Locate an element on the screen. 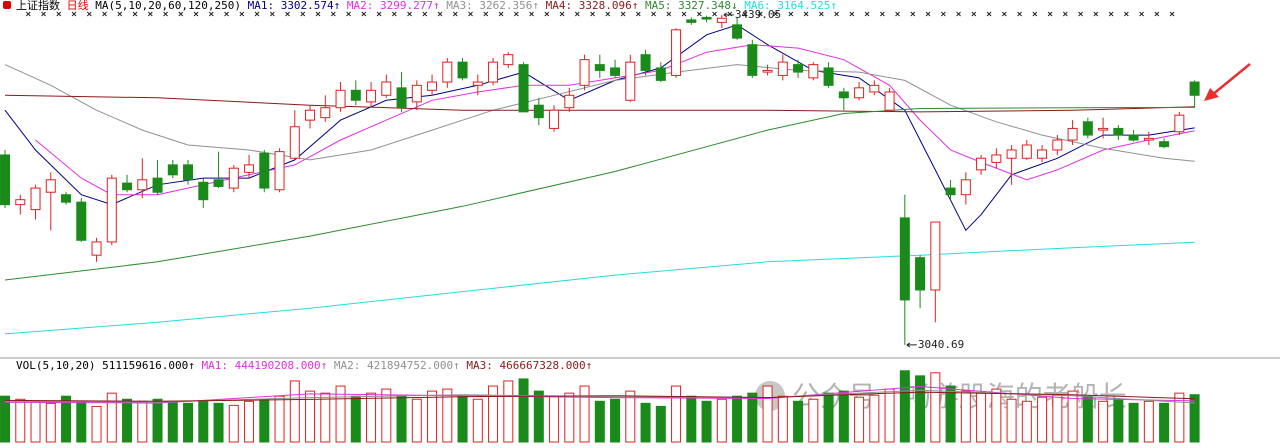 Image resolution: width=1280 pixels, height=448 pixels. legend-entry: MA5: 3327.348↓ is located at coordinates (691, 6).